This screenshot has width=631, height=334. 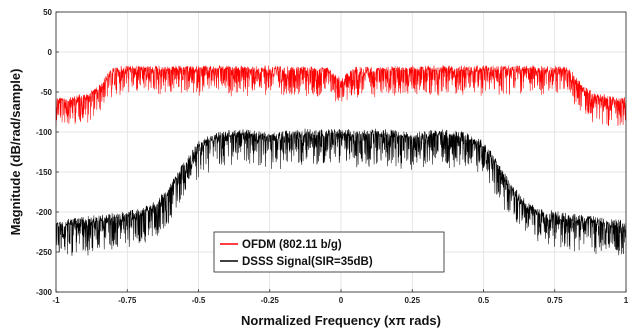 What do you see at coordinates (44, 172) in the screenshot?
I see `y-tick-label: -150` at bounding box center [44, 172].